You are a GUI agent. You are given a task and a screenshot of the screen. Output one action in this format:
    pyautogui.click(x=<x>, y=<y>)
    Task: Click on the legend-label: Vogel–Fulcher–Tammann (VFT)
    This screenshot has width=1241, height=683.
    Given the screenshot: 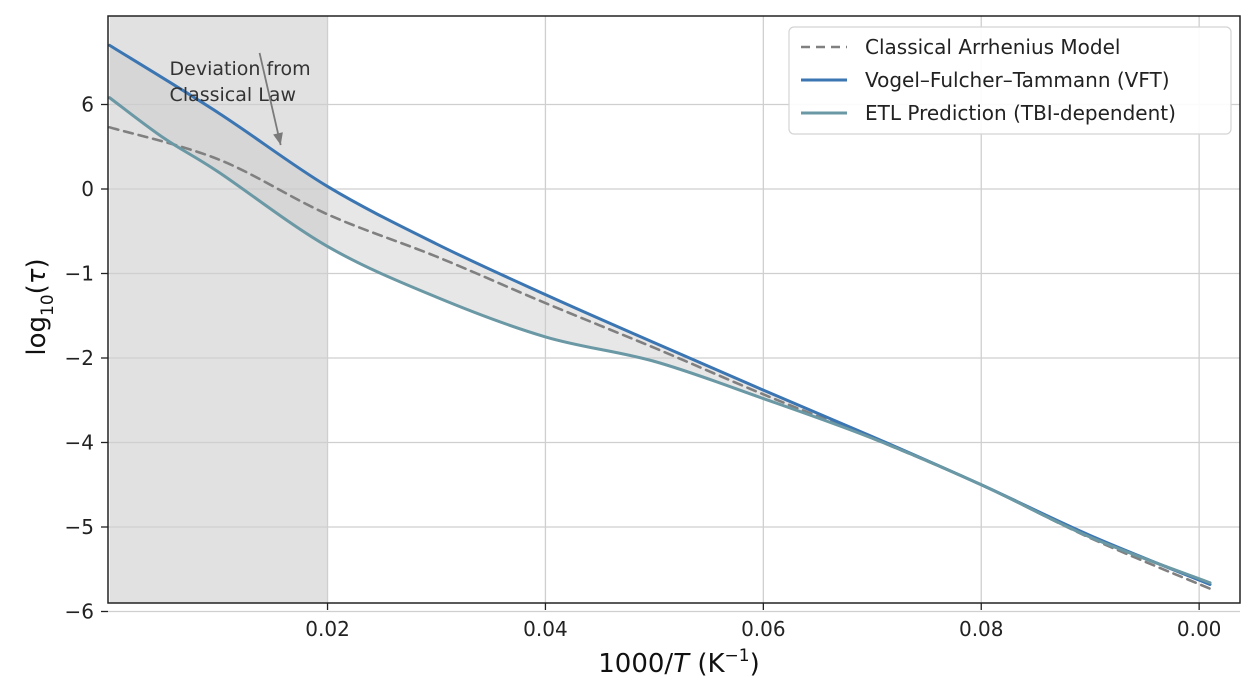 What is the action you would take?
    pyautogui.click(x=1017, y=80)
    